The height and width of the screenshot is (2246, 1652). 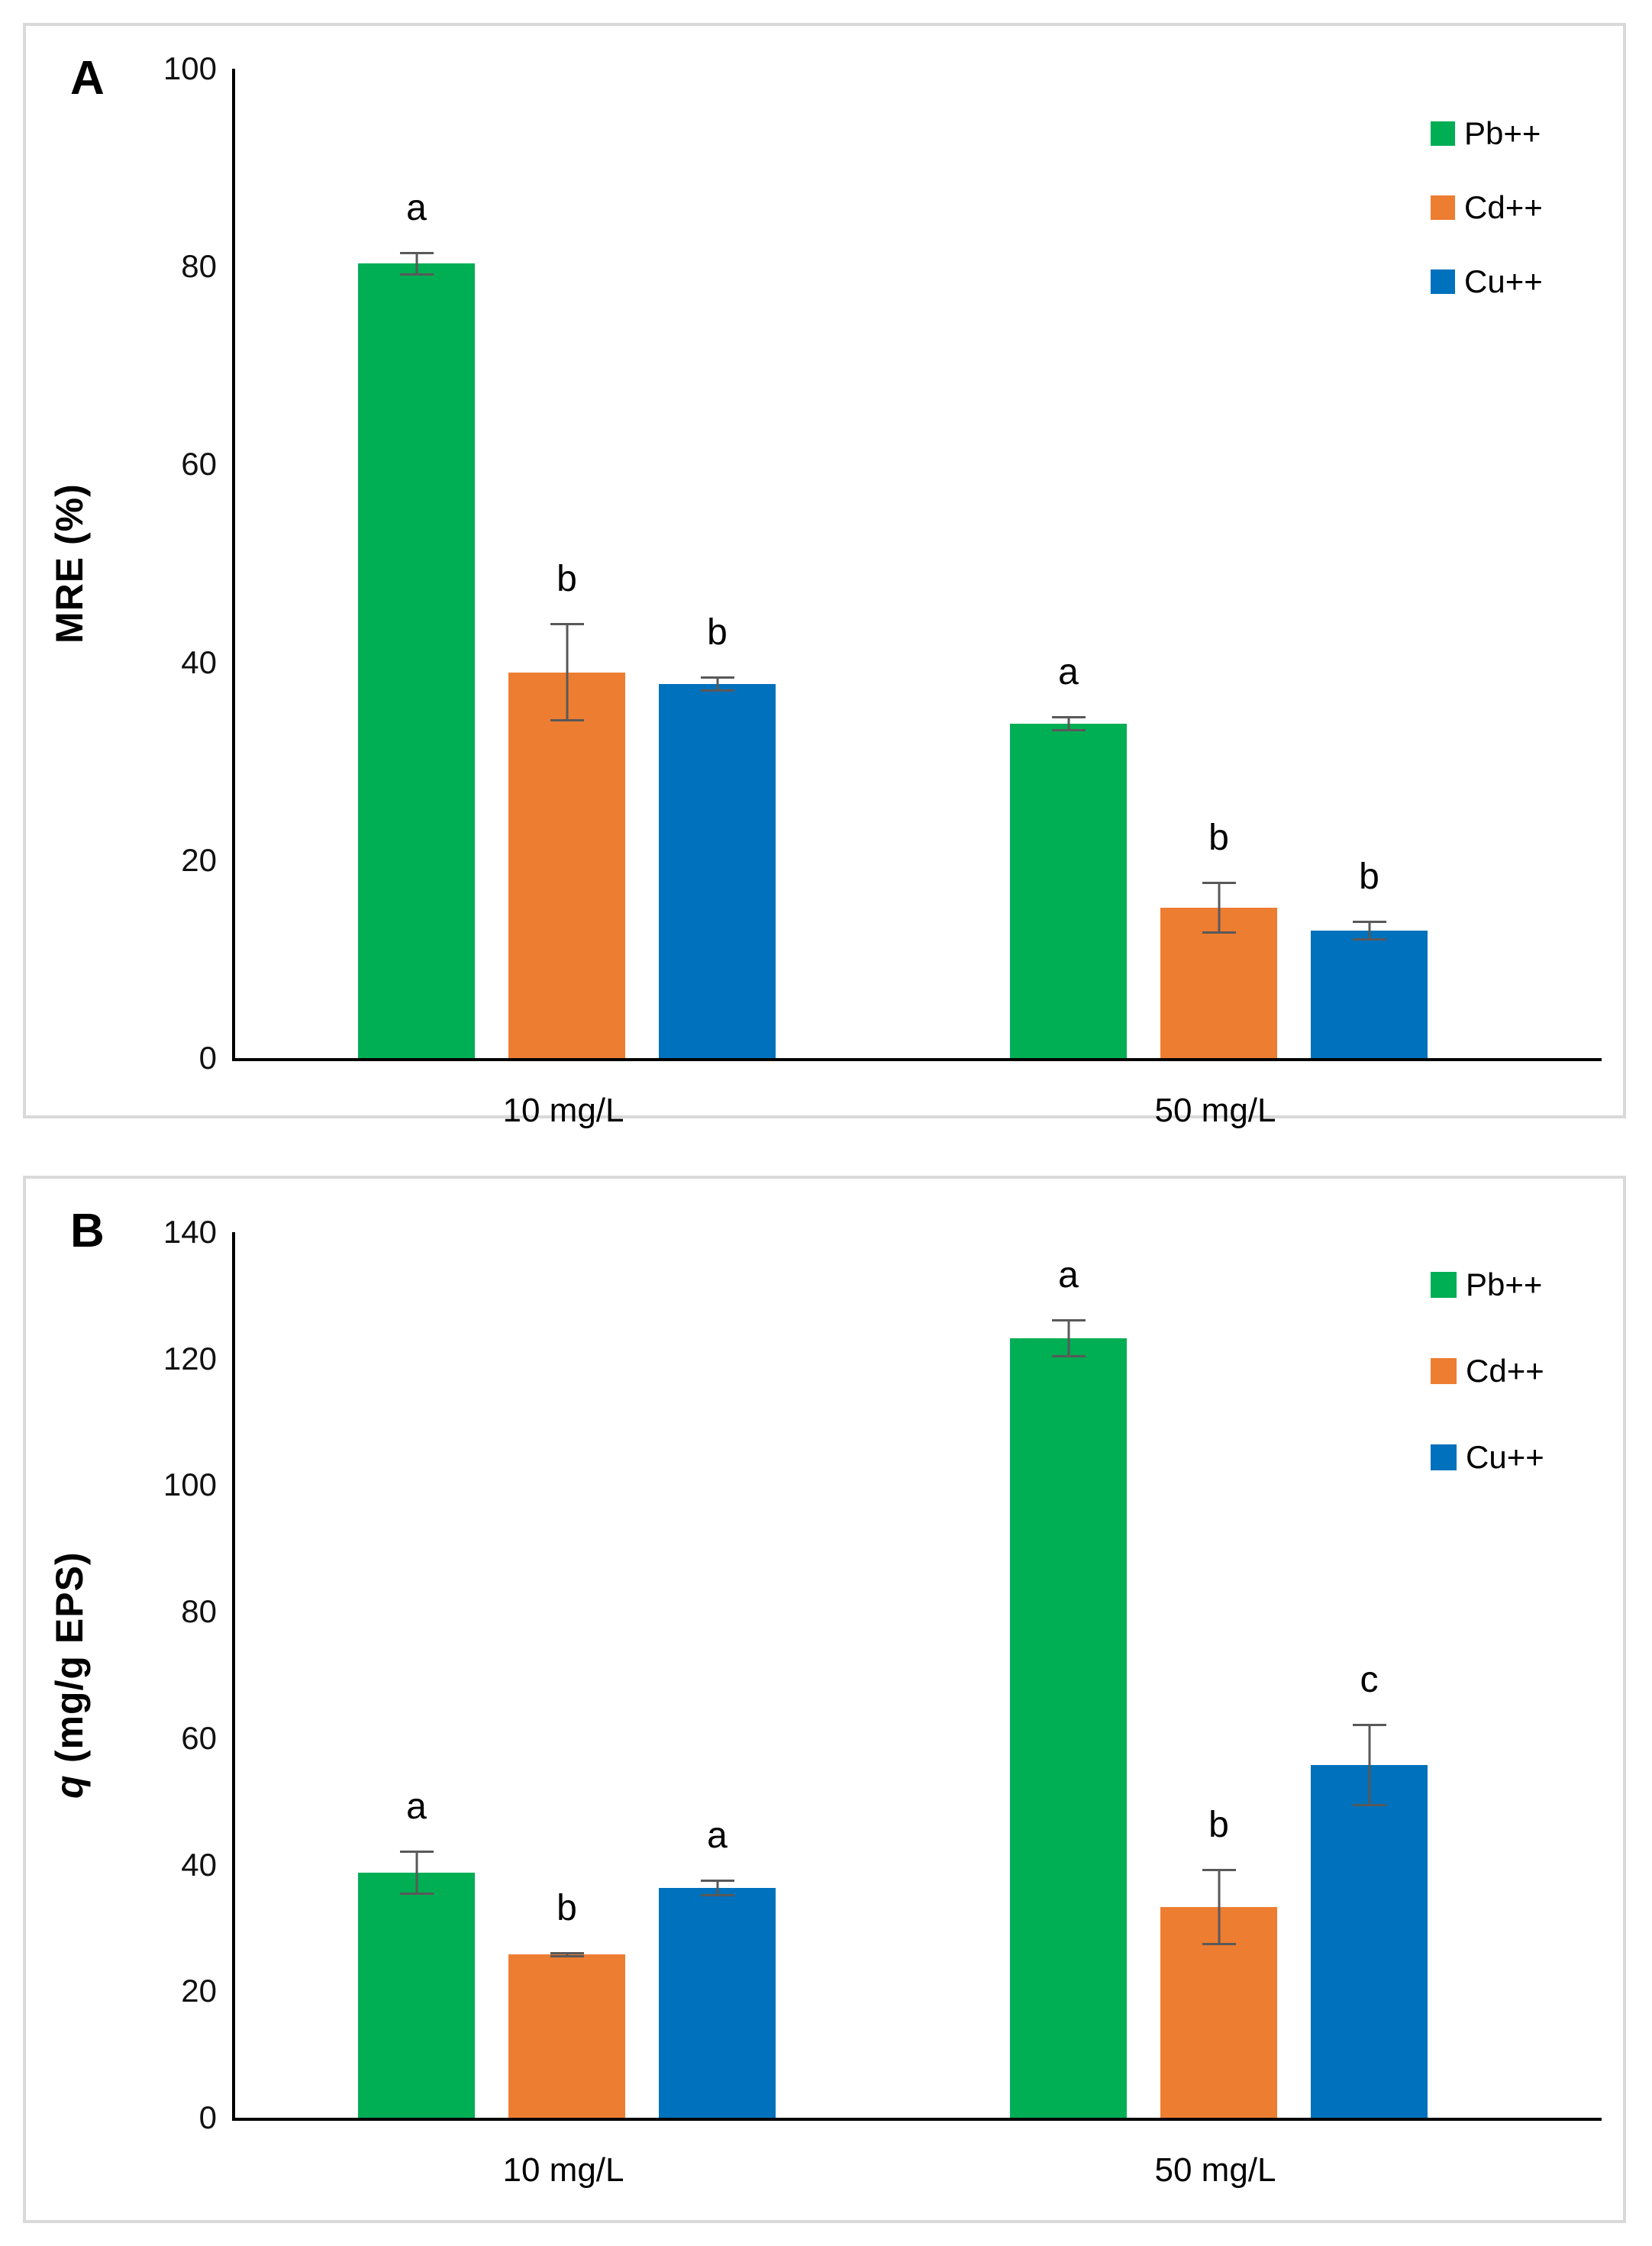 I want to click on panel-a-label: A, so click(x=87, y=78).